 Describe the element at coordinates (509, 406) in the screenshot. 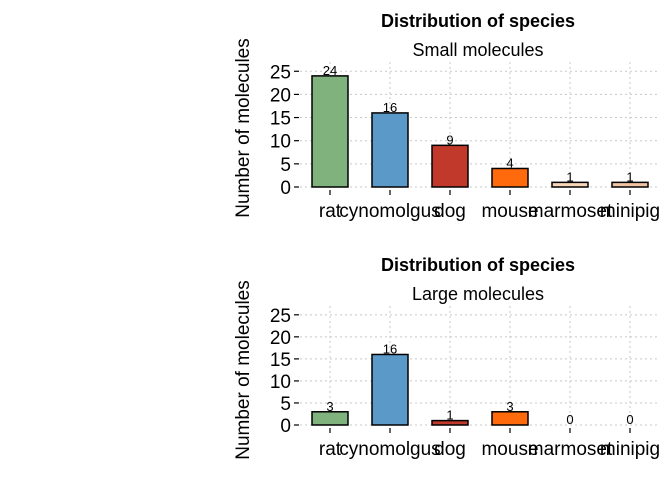

I see `data-label-mouse: 3` at that location.